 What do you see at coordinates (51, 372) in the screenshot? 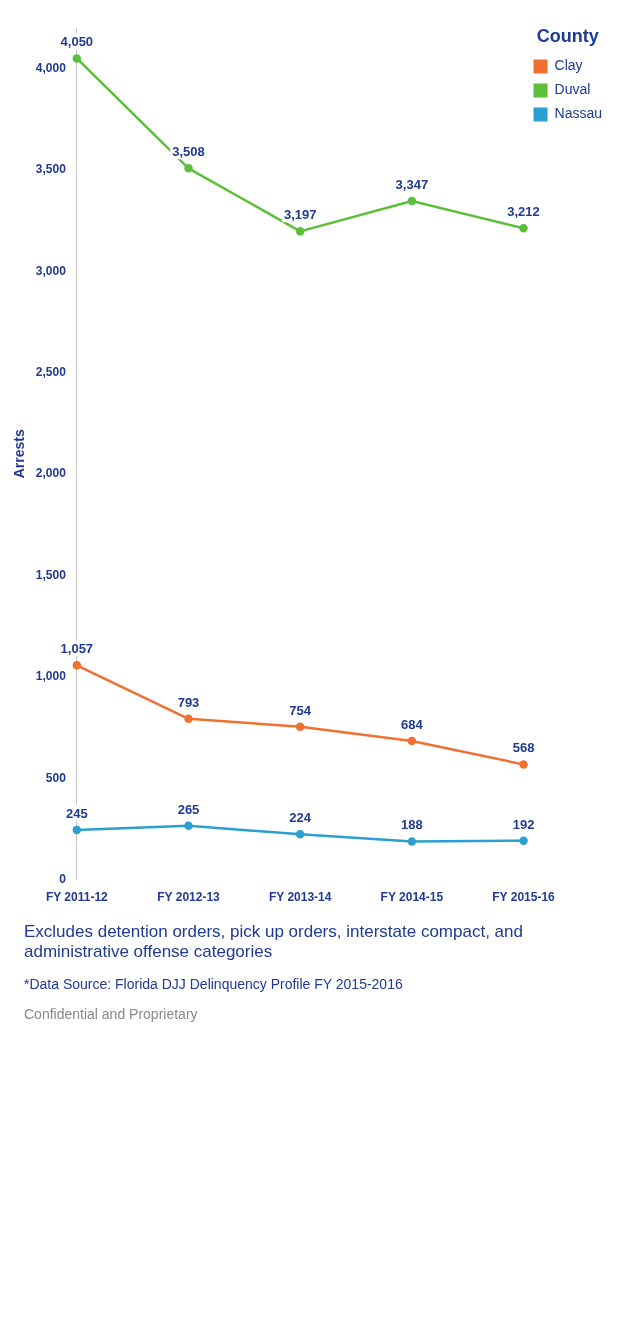
I see `y-tick-label: 2,500` at bounding box center [51, 372].